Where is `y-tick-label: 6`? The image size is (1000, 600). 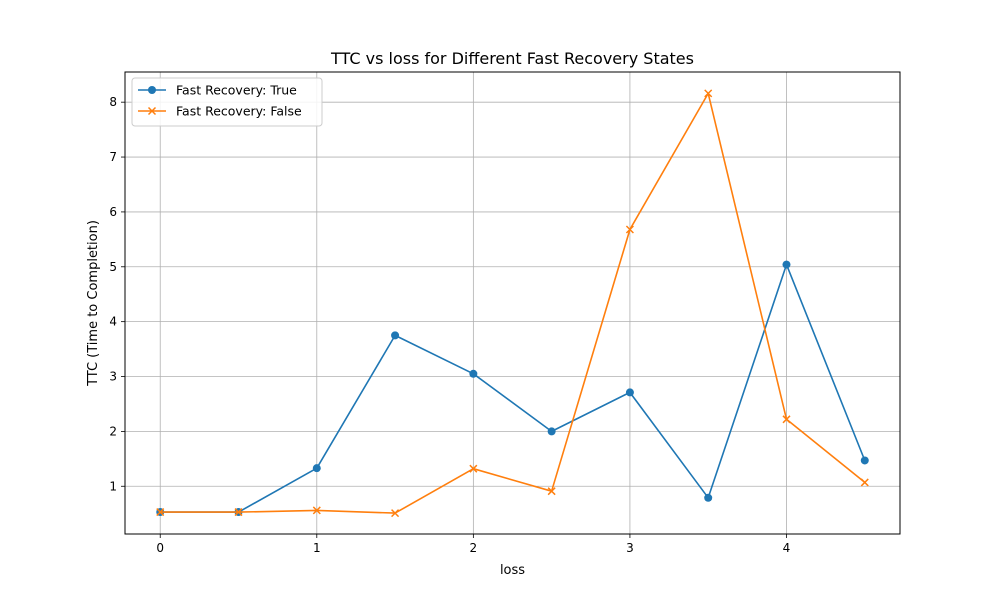
y-tick-label: 6 is located at coordinates (113, 212).